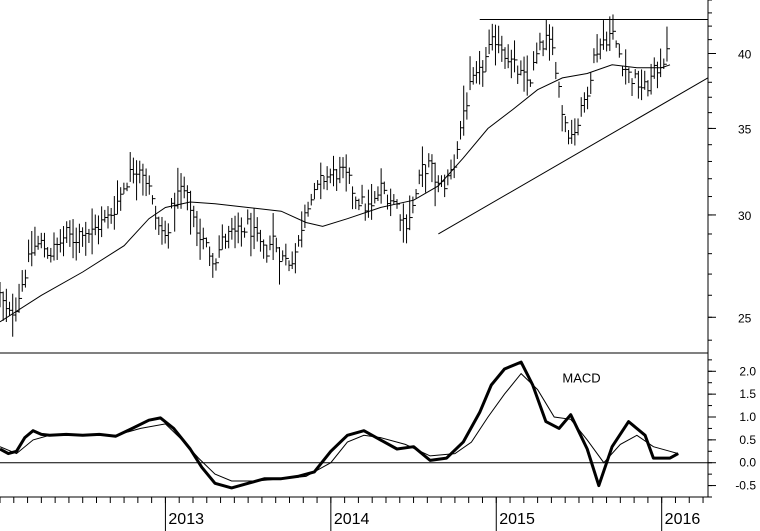  I want to click on macd-tick-label: 0.5, so click(747, 440).